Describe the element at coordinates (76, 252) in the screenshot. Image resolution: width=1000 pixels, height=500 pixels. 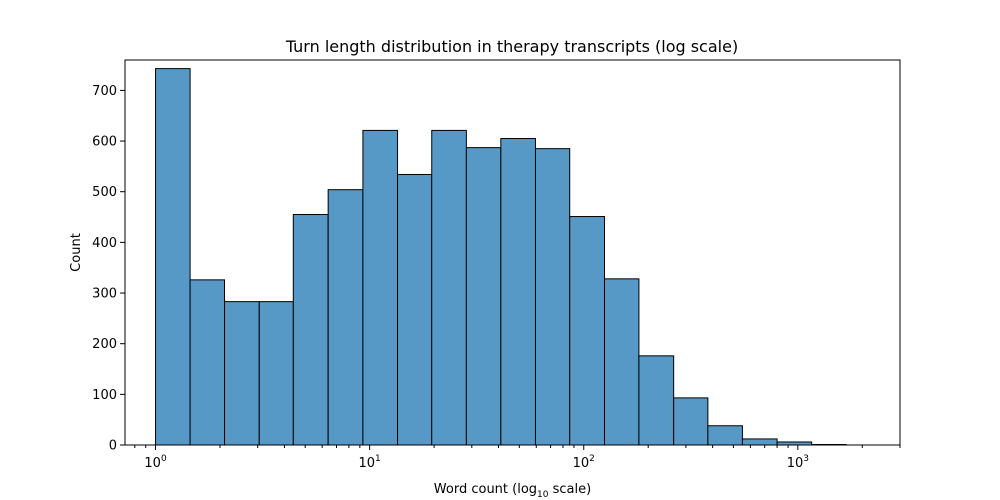
I see `y-axis-label: Count` at that location.